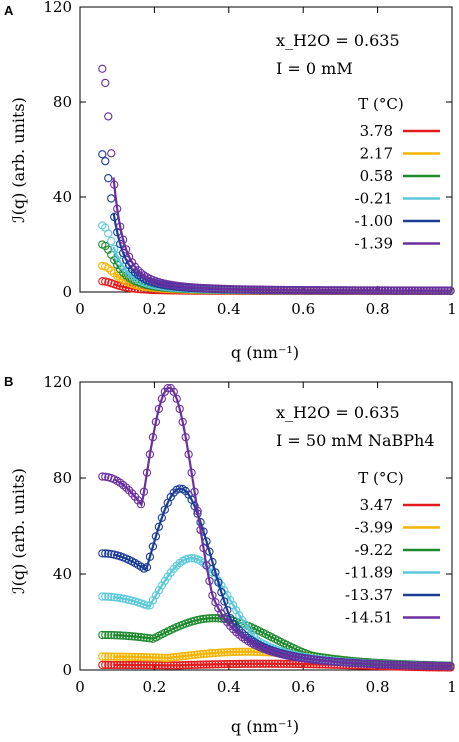 The height and width of the screenshot is (742, 459). I want to click on x-axis-label-b: q (nm⁻¹), so click(265, 726).